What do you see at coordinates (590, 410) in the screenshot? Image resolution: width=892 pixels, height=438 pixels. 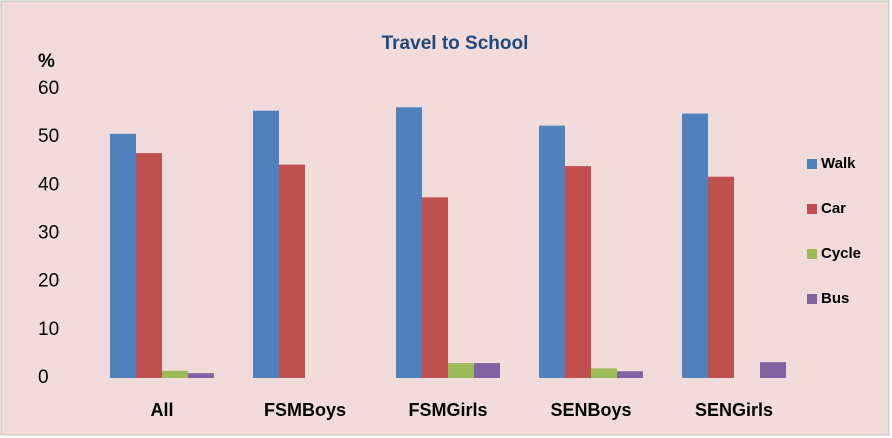 I see `x-tick-label: SENBoys` at bounding box center [590, 410].